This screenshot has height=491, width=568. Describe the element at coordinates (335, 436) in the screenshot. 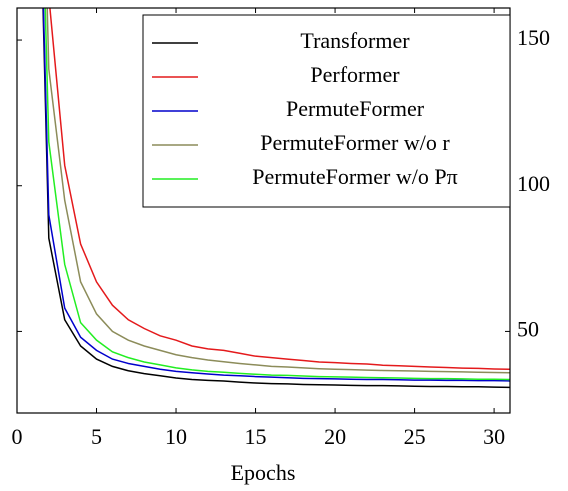

I see `x-tick-label: 20` at that location.